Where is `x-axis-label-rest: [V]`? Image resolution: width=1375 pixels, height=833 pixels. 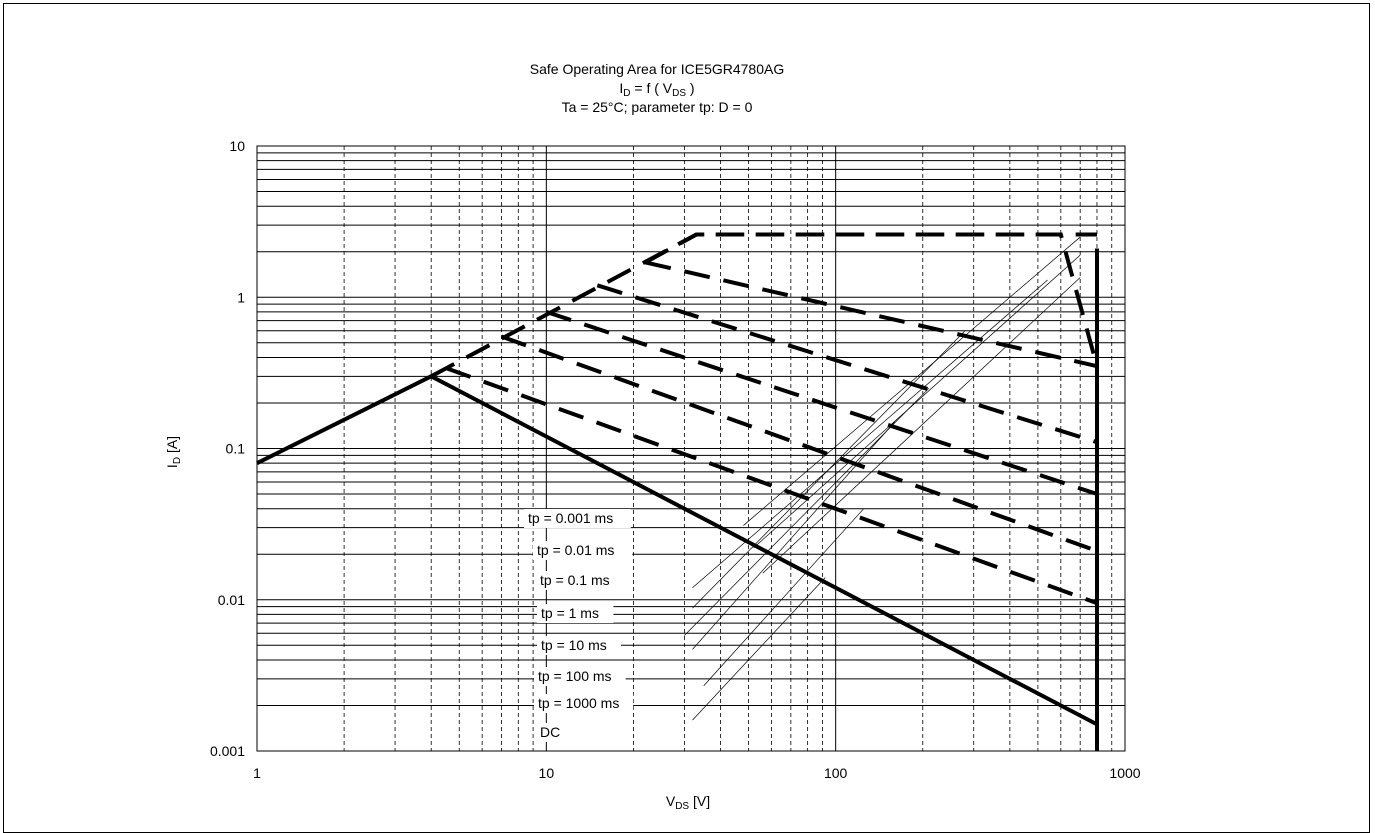
x-axis-label-rest: [V] is located at coordinates (699, 801).